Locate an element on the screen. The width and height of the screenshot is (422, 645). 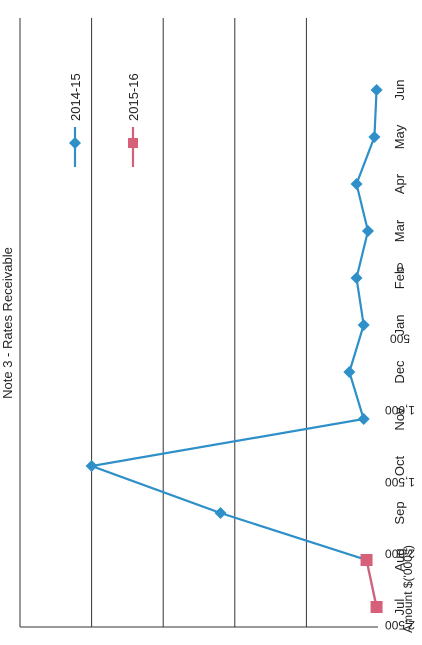
x-tick-label: Sep is located at coordinates (399, 512).